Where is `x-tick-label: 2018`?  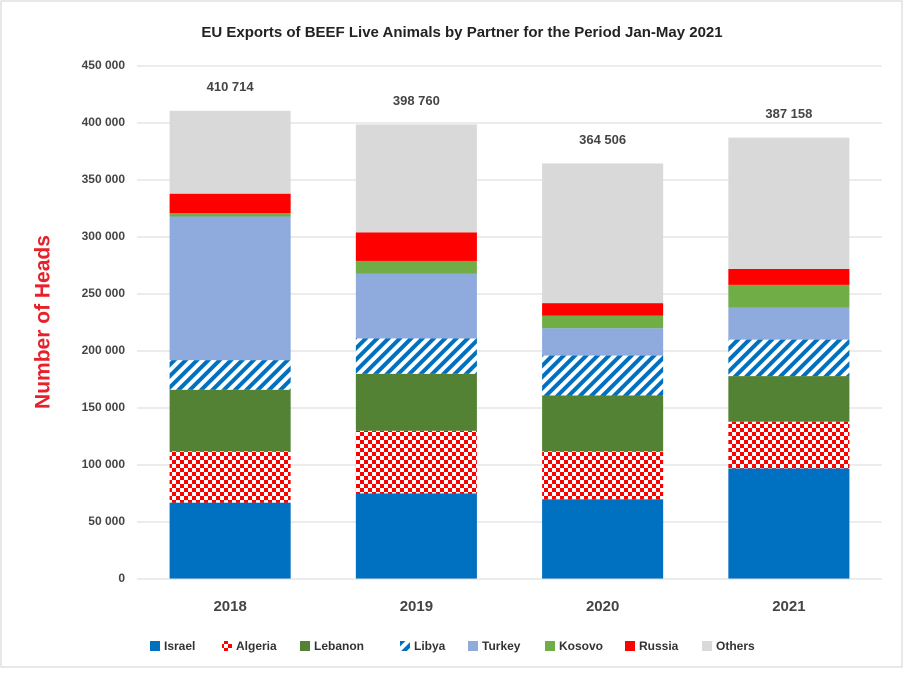
x-tick-label: 2018 is located at coordinates (229, 606).